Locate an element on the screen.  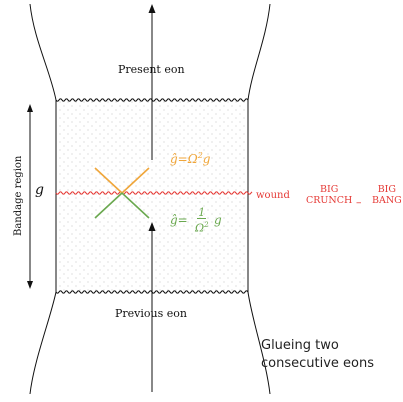
previous-eon-label: Previous eon is located at coordinates (151, 313).